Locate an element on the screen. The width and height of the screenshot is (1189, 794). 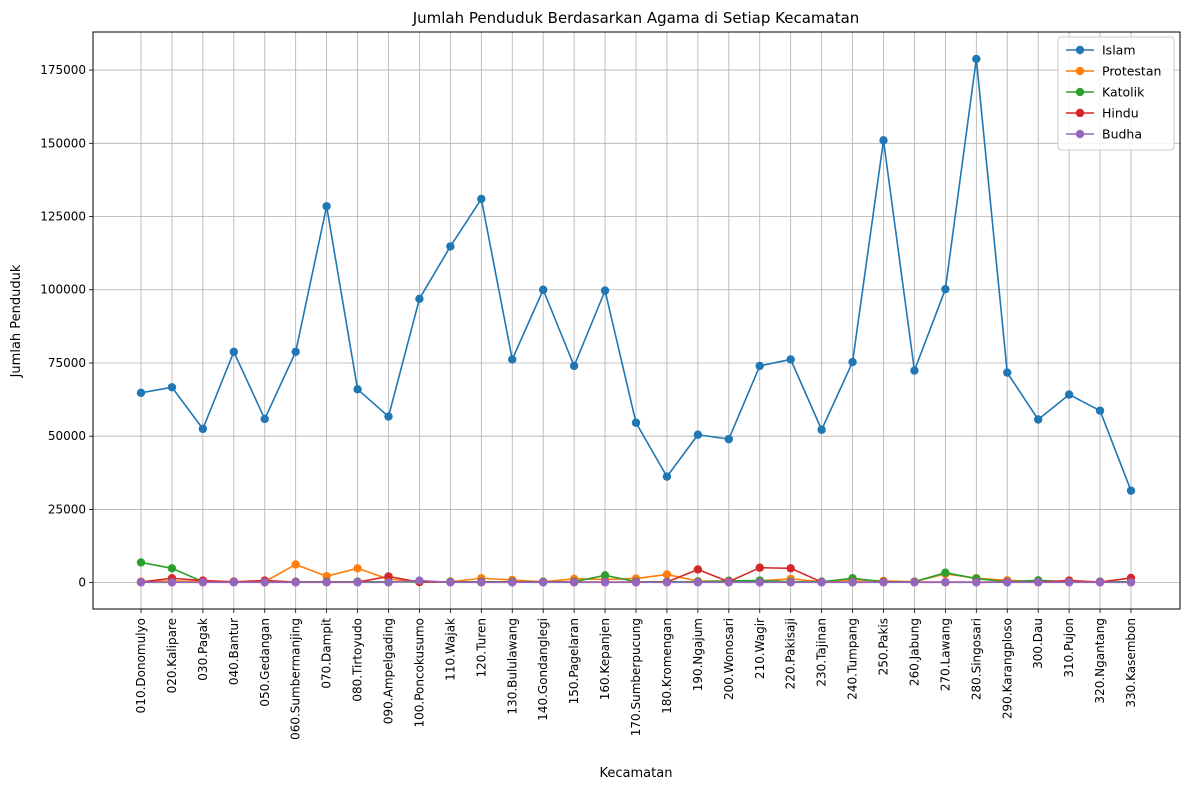
x-tick-label: 210.Wagir is located at coordinates (760, 648).